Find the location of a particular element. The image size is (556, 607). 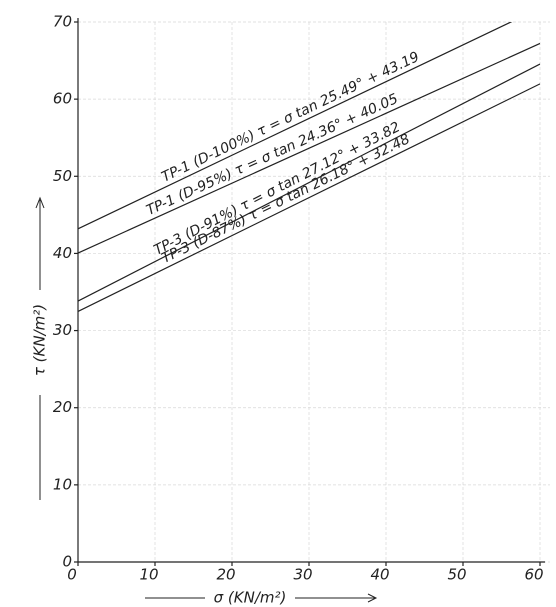

y-tick-label: 0 is located at coordinates (67, 562).